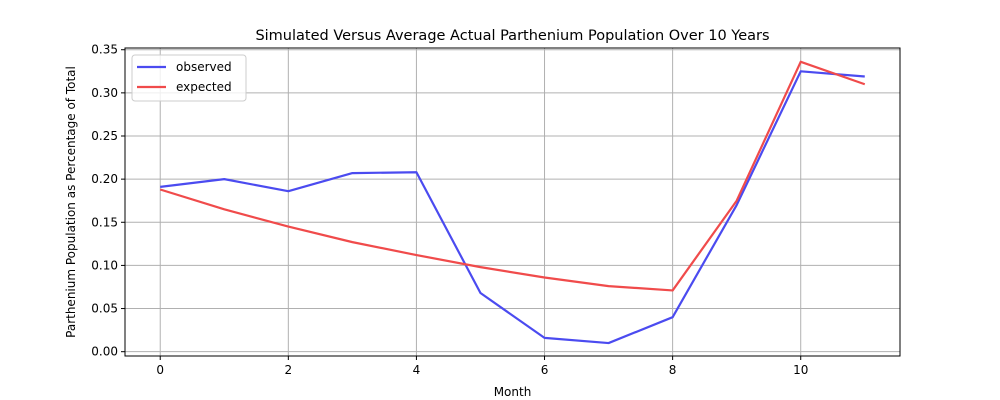 The height and width of the screenshot is (400, 1000). What do you see at coordinates (104, 179) in the screenshot?
I see `y-tick-label: 0.20` at bounding box center [104, 179].